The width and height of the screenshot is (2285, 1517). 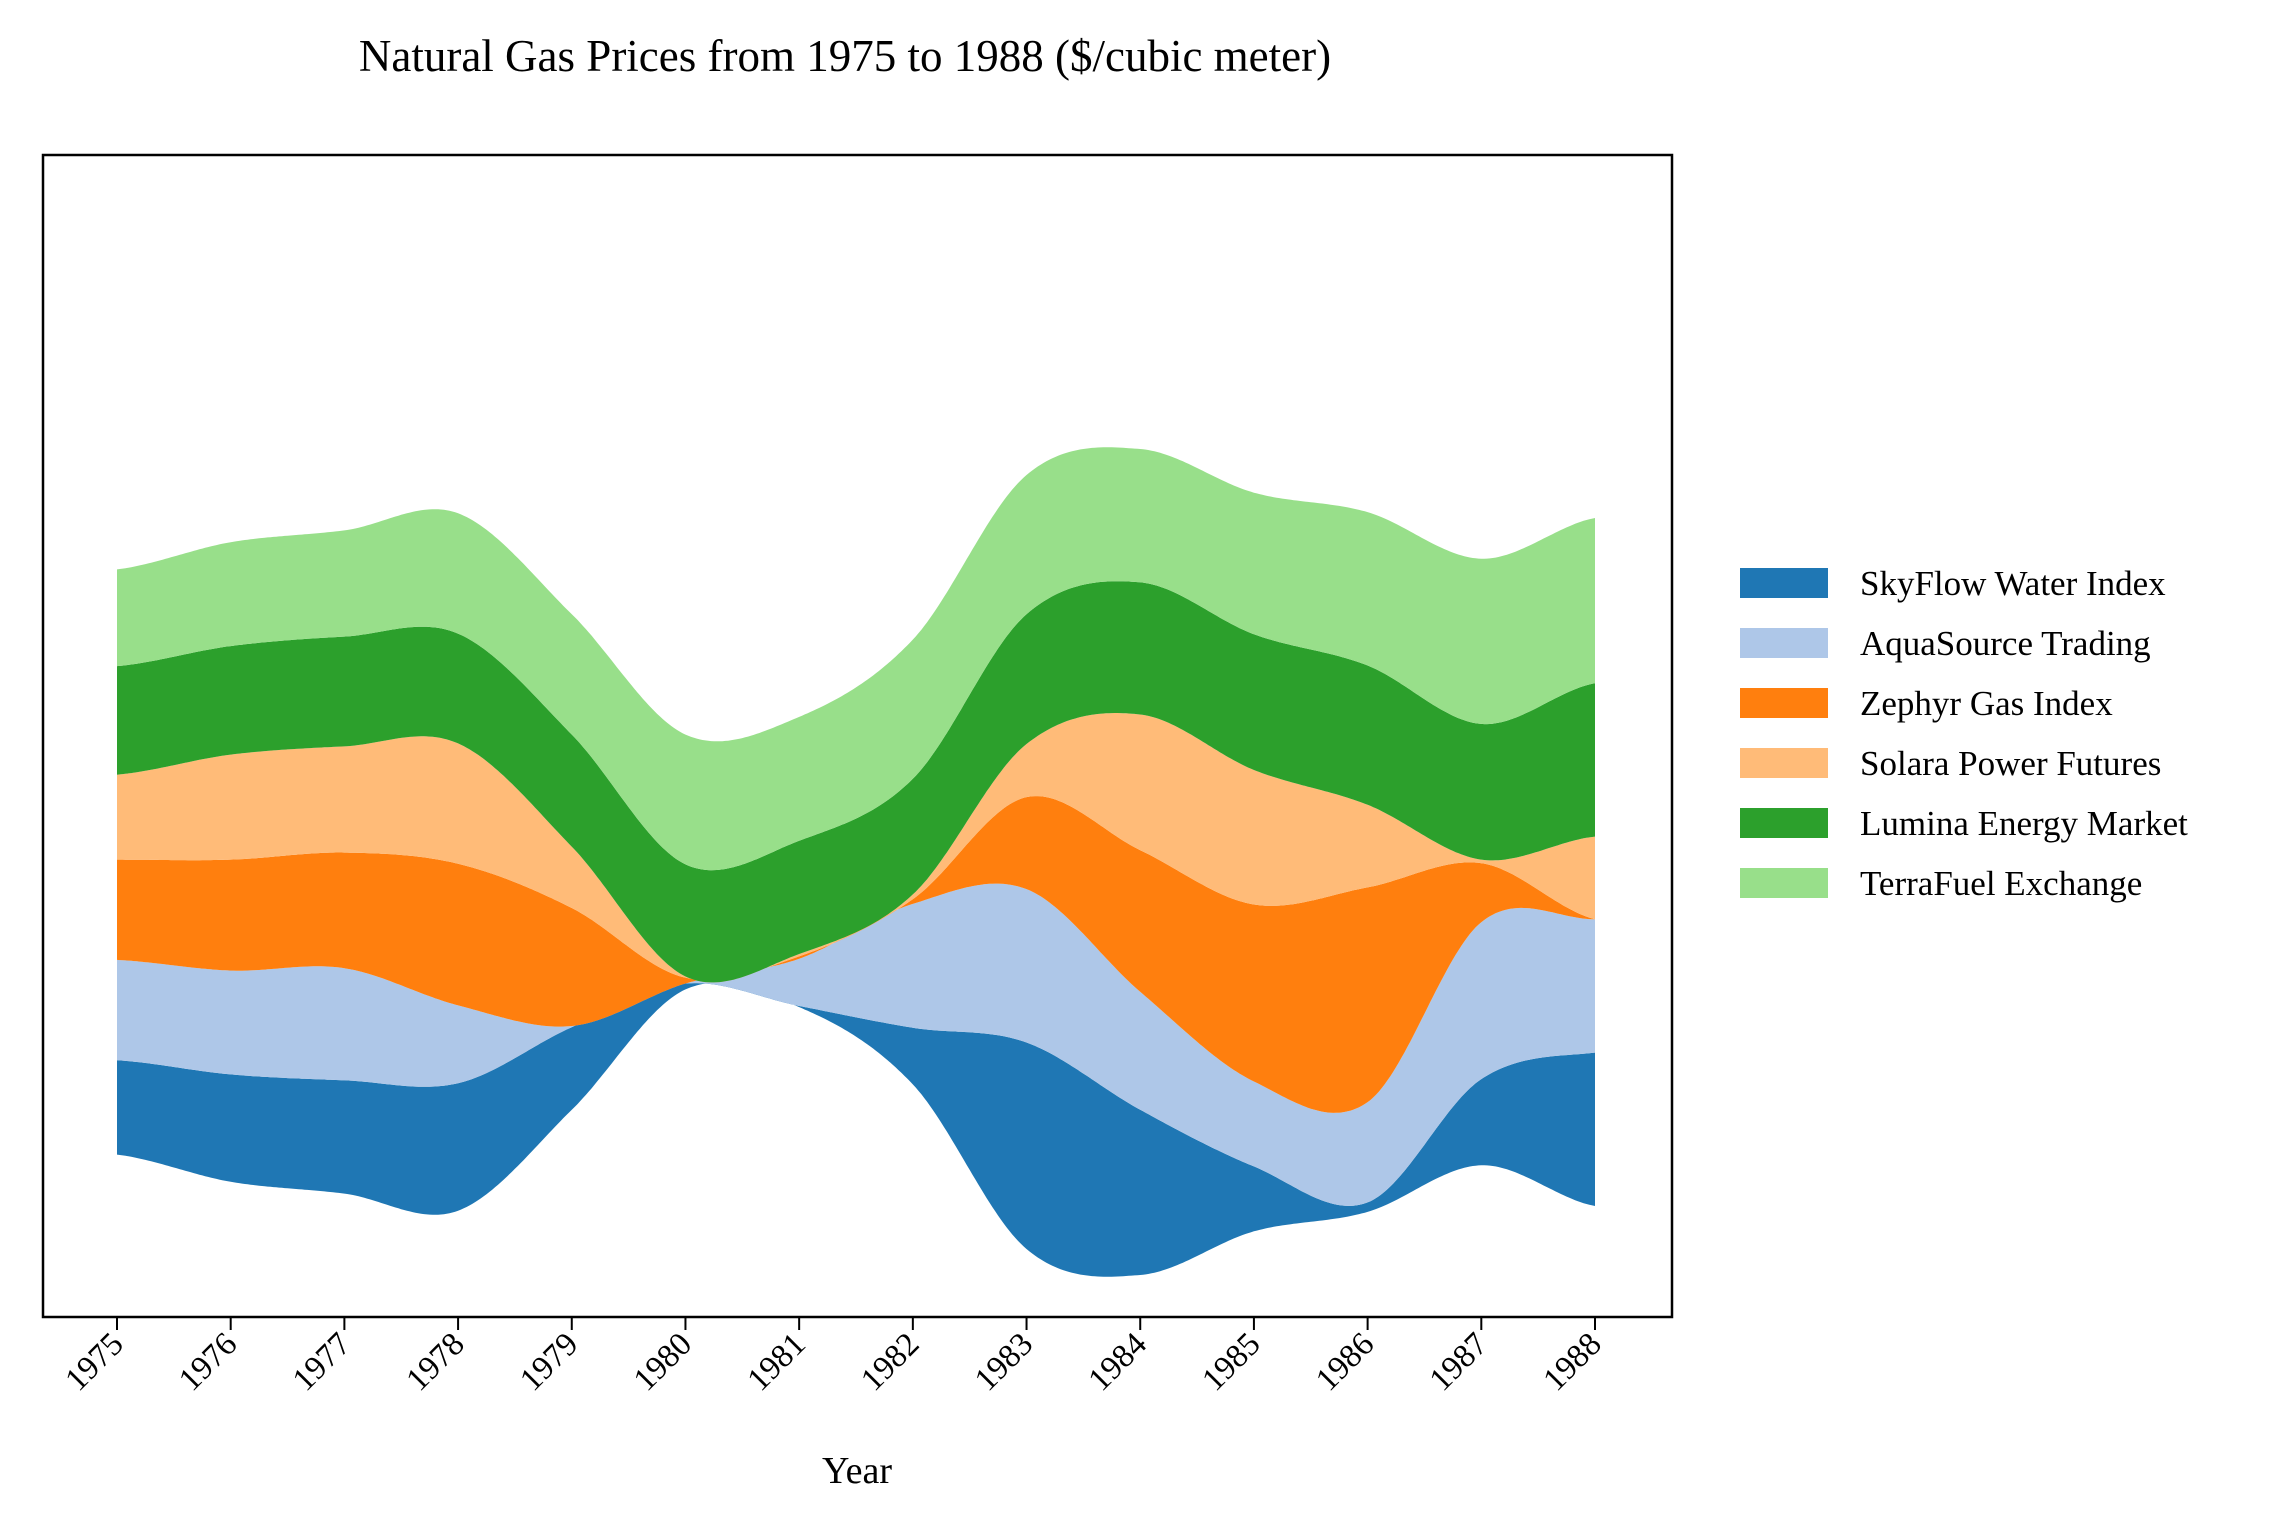 What do you see at coordinates (208, 1362) in the screenshot?
I see `x-tick-label: 1976` at bounding box center [208, 1362].